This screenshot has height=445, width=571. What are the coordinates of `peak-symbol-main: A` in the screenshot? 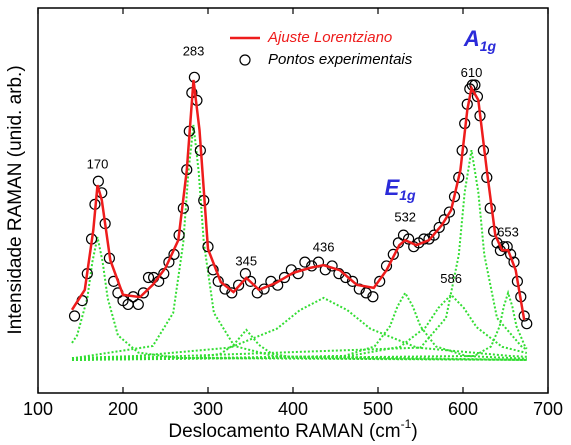 It's located at (471, 38).